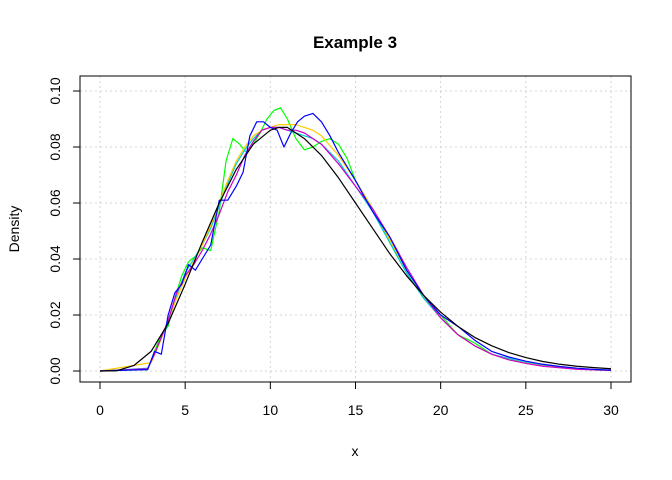 The height and width of the screenshot is (480, 672). What do you see at coordinates (55, 146) in the screenshot?
I see `y-tick-label: 0.08` at bounding box center [55, 146].